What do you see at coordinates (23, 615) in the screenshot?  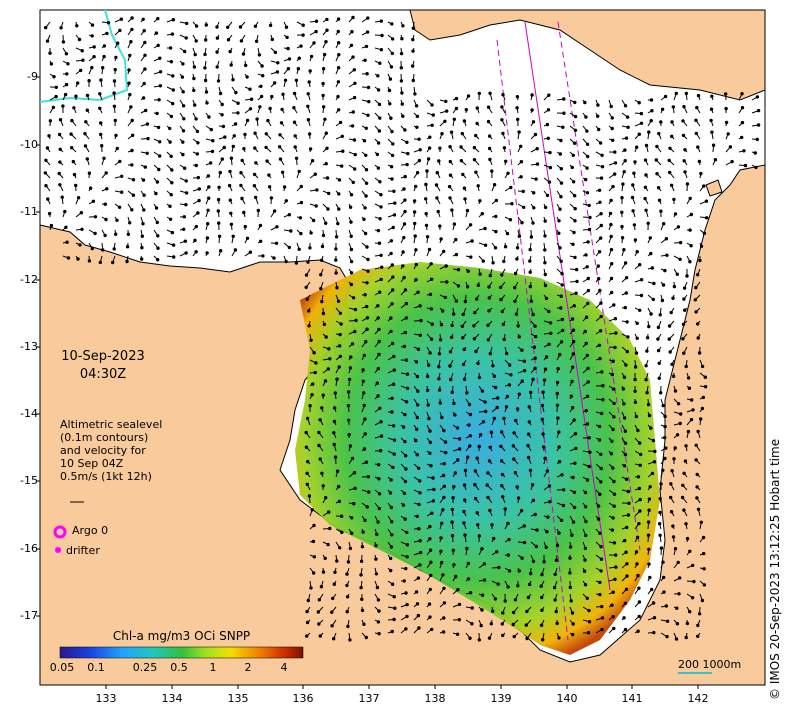 I see `lat-tick-label: -17` at bounding box center [23, 615].